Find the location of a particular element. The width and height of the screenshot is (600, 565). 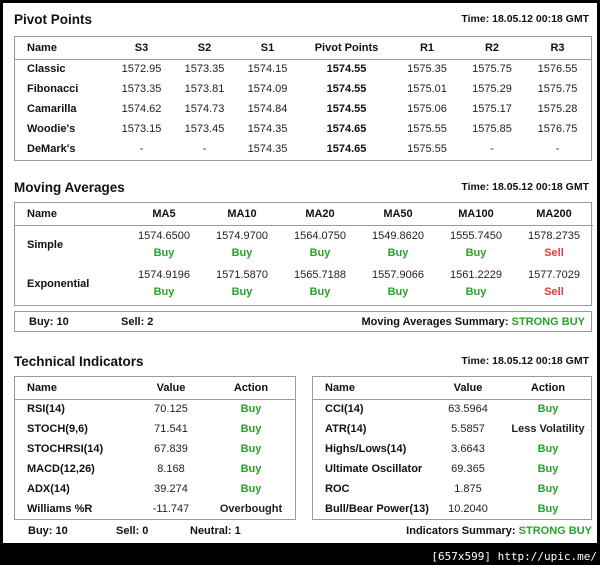

ma-summary-sell: Sell: 2 is located at coordinates (137, 321).